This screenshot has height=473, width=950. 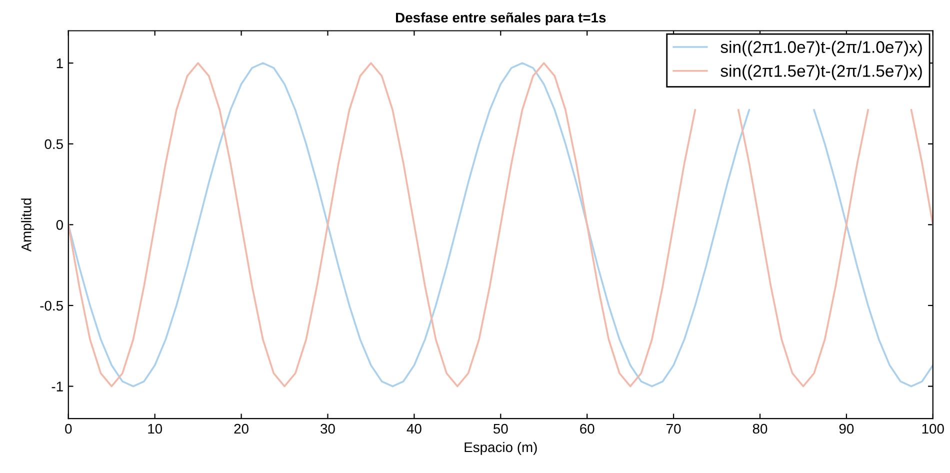 What do you see at coordinates (500, 429) in the screenshot?
I see `x-tick-label: 50` at bounding box center [500, 429].